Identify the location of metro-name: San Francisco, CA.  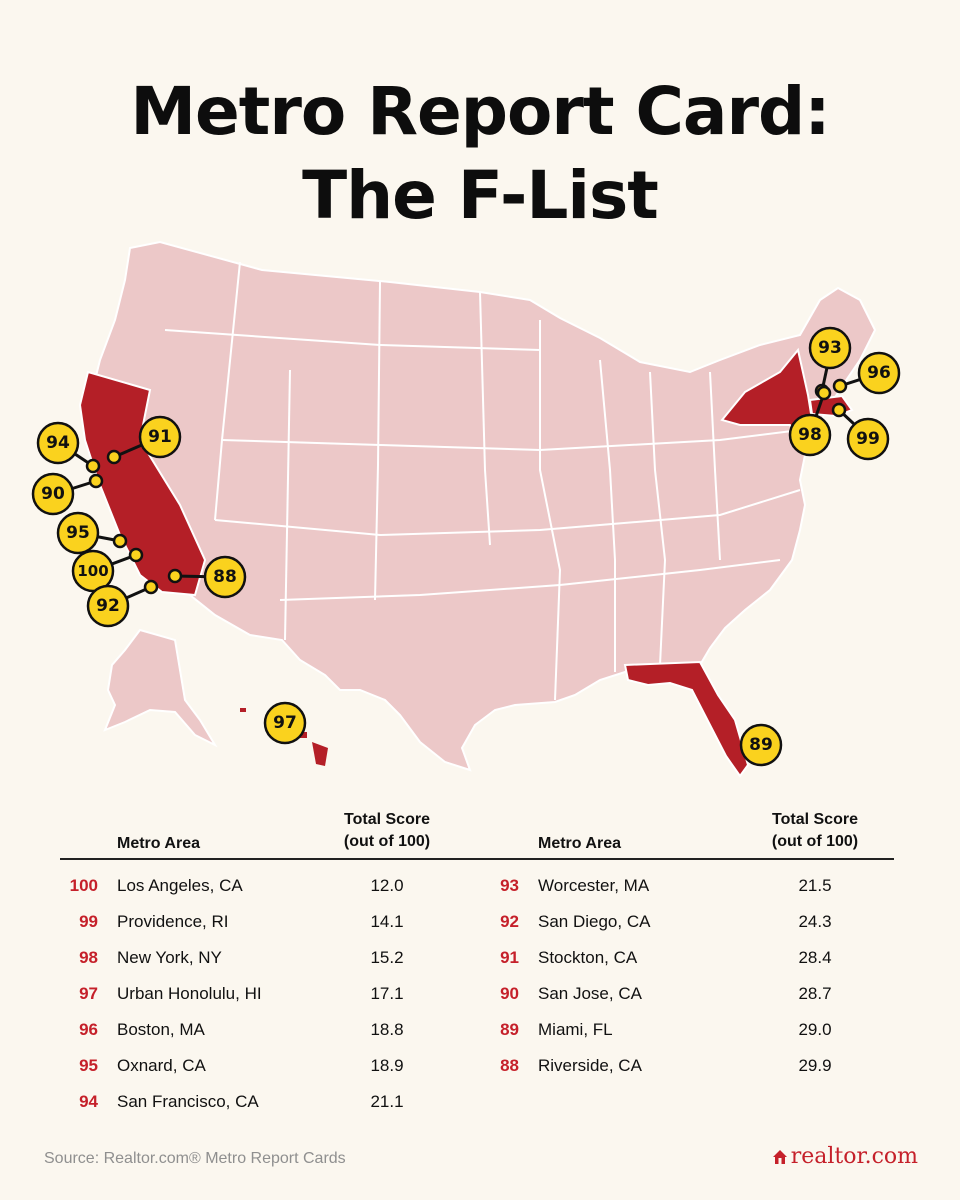
(188, 1101).